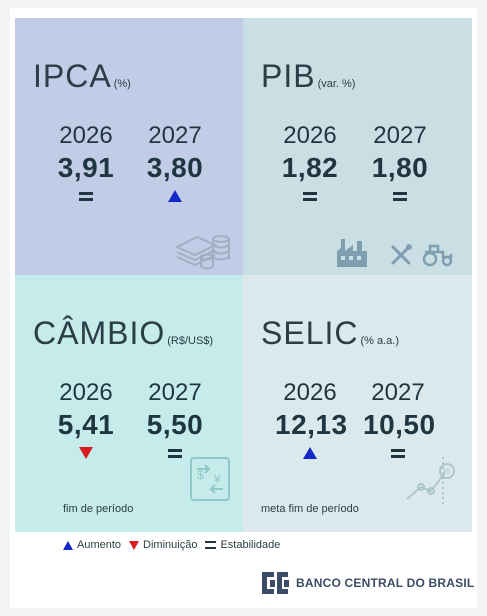  What do you see at coordinates (400, 167) in the screenshot?
I see `pib-value-2027: 1,80` at bounding box center [400, 167].